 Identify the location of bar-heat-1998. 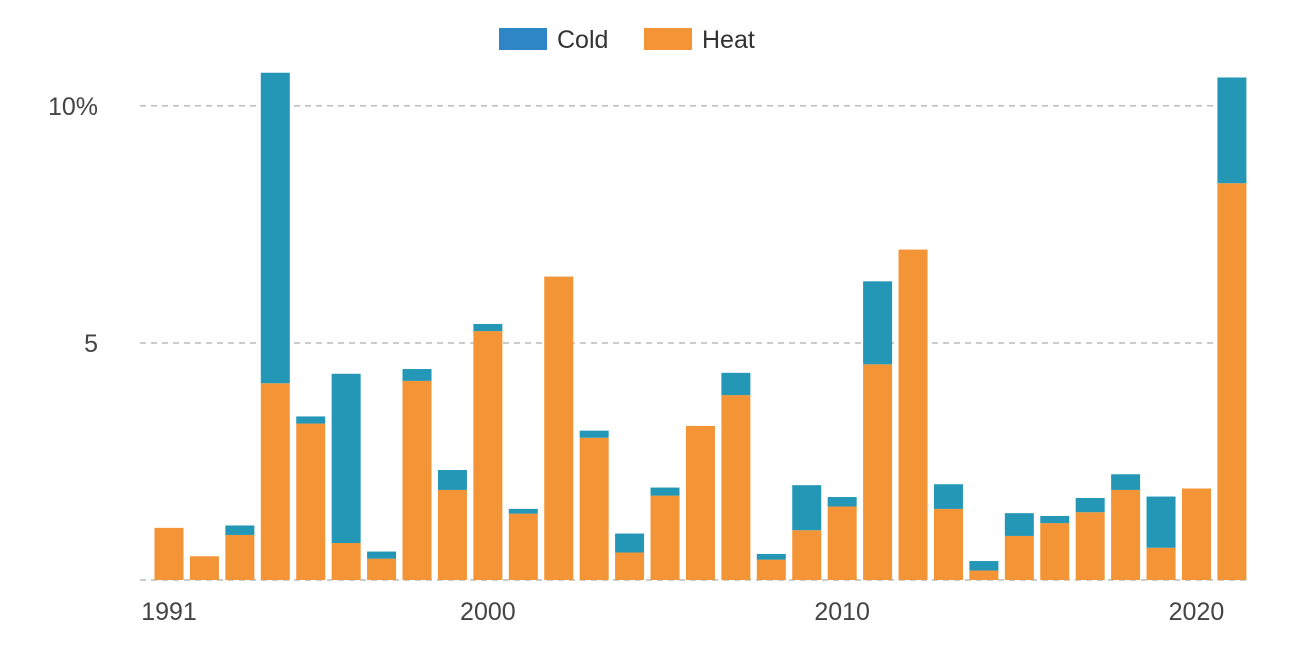
(417, 480).